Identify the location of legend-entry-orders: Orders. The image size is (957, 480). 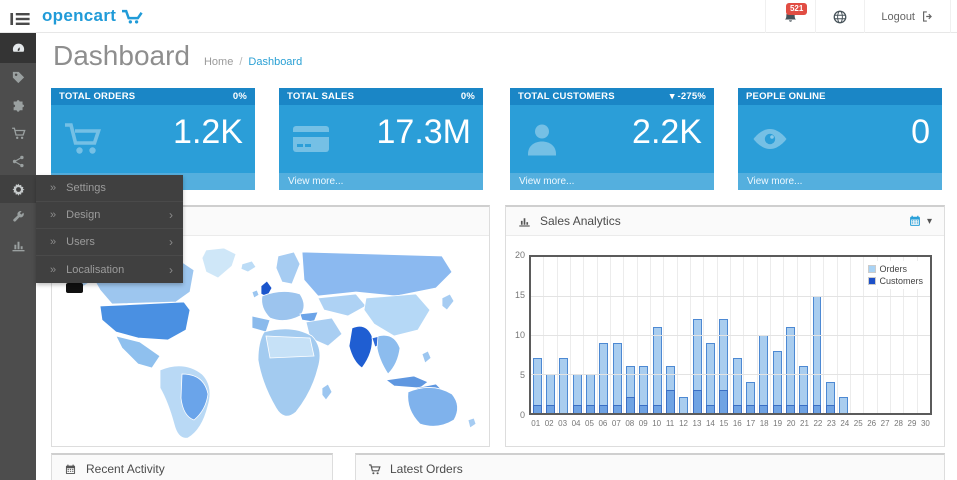
(895, 269).